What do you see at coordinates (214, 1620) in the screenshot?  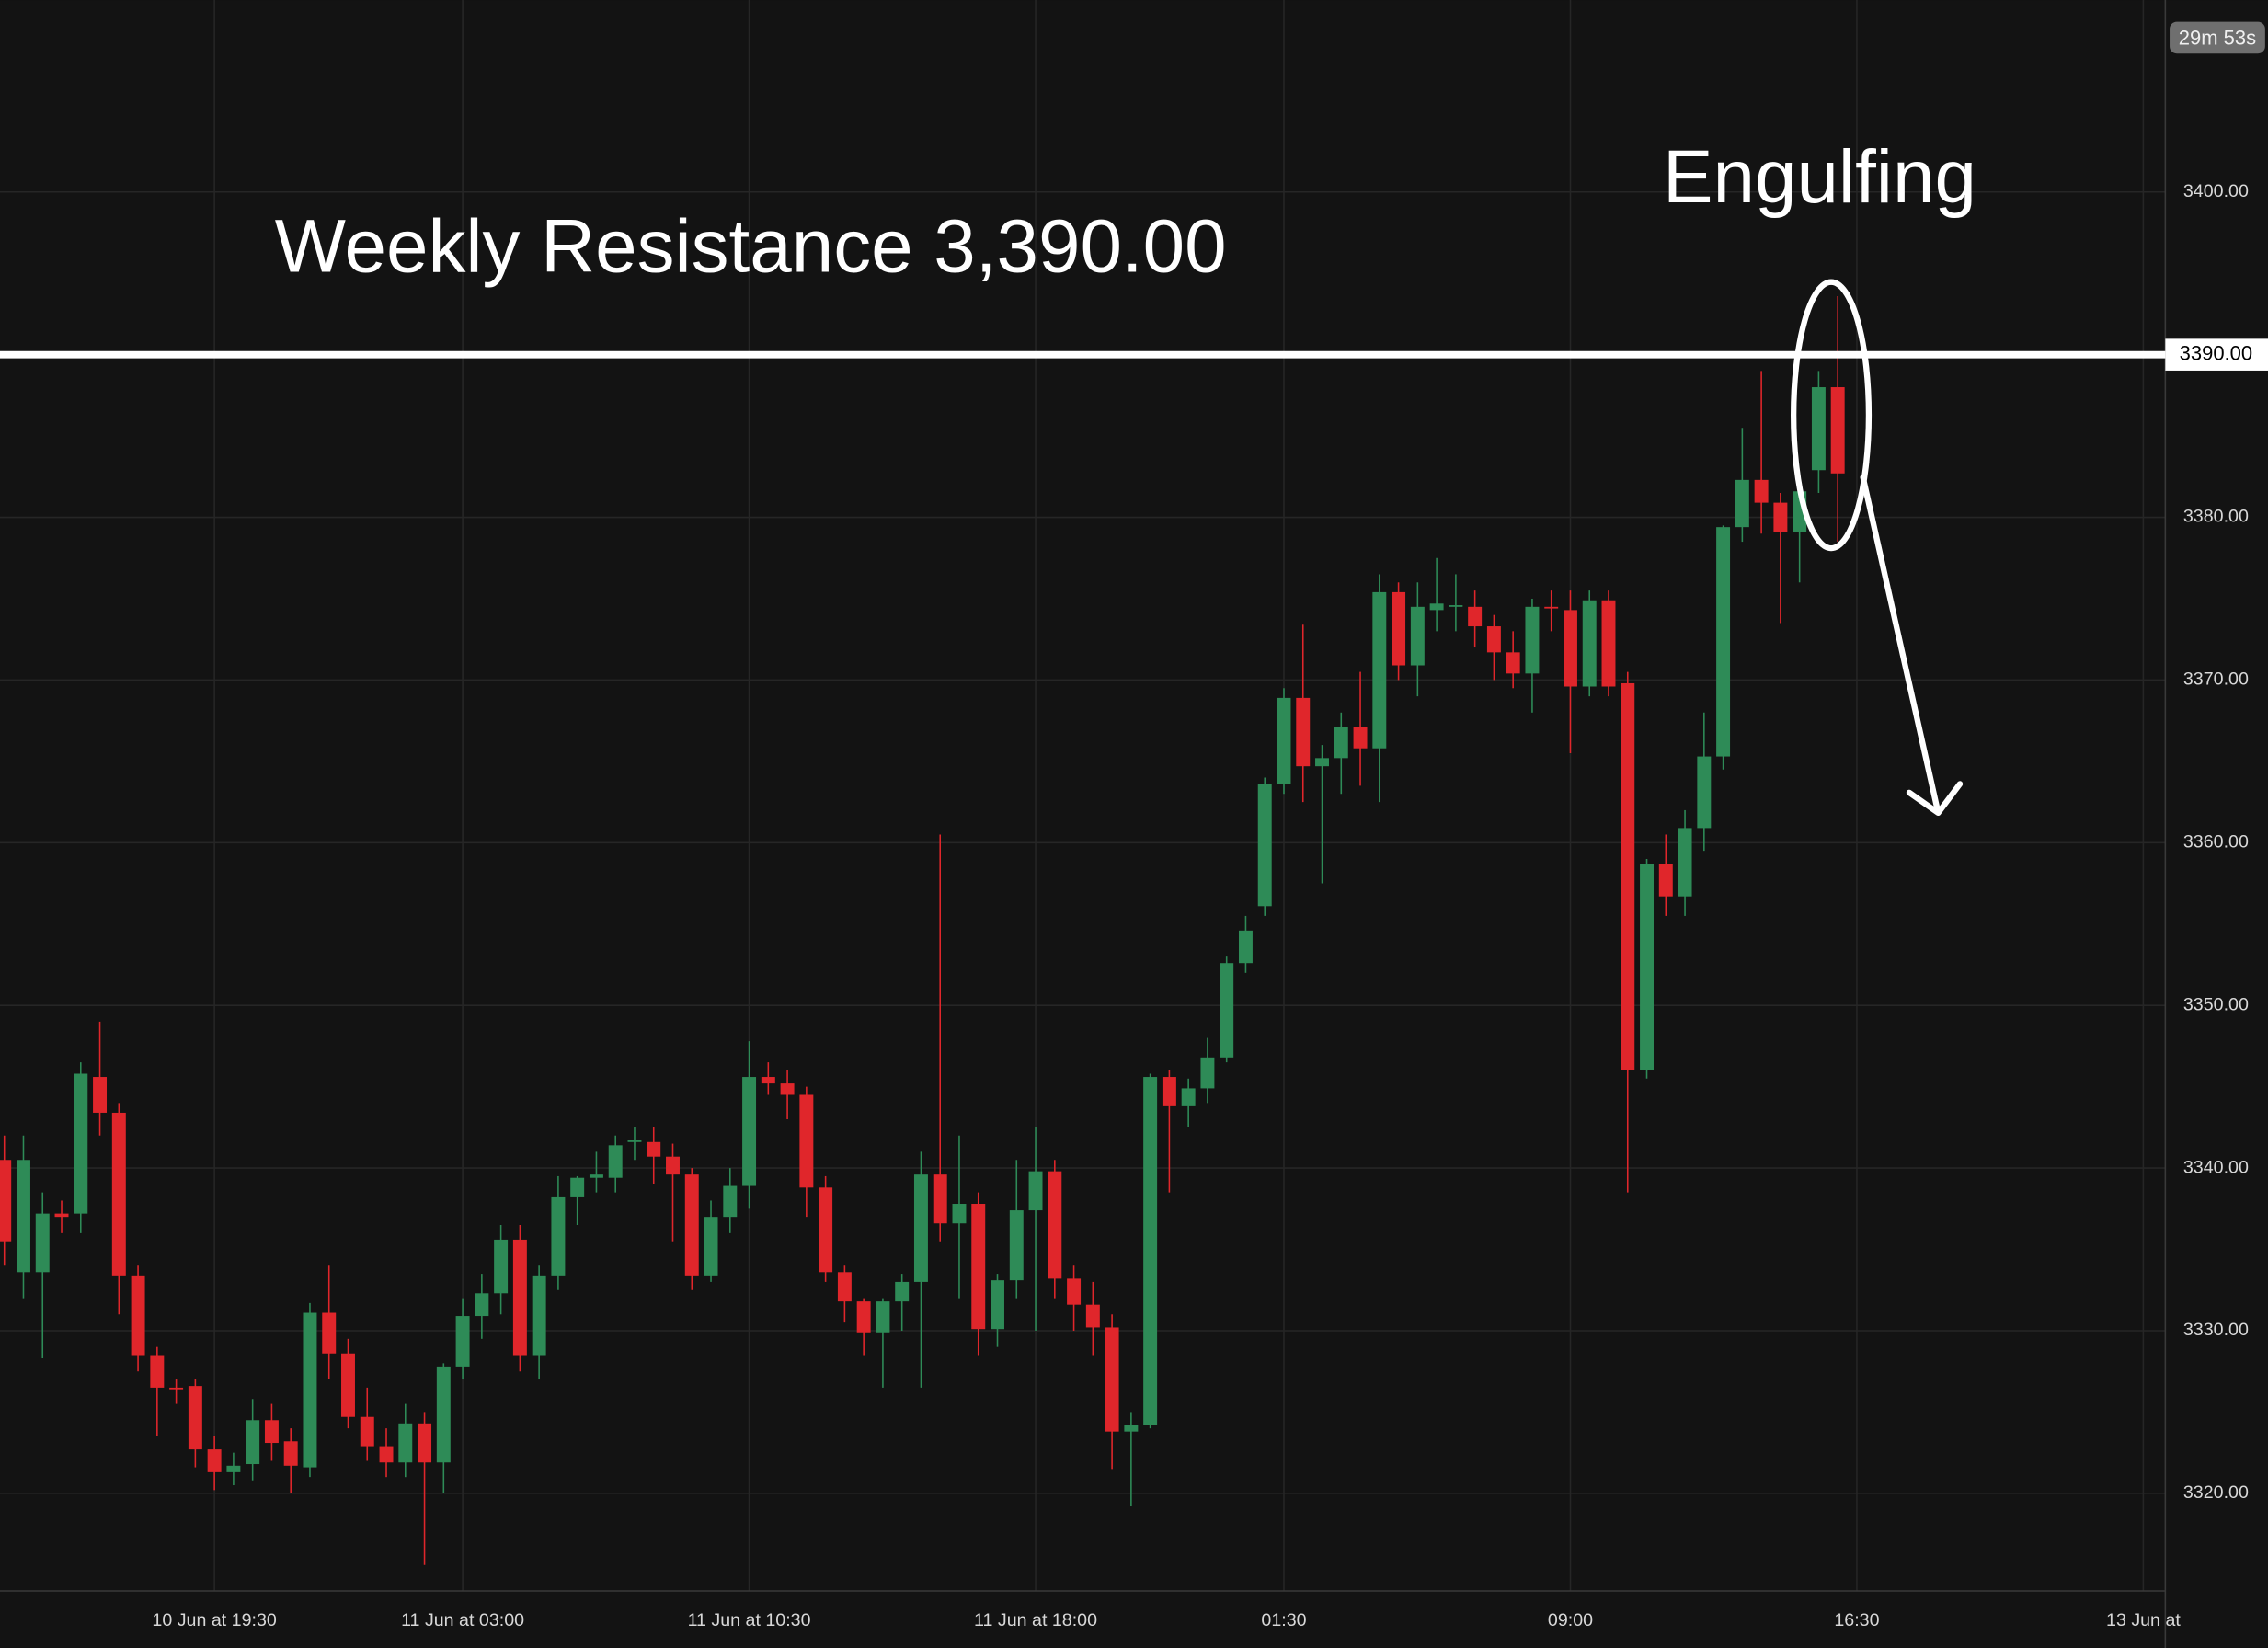 I see `x-tick-label: 10 Jun at 19:30` at bounding box center [214, 1620].